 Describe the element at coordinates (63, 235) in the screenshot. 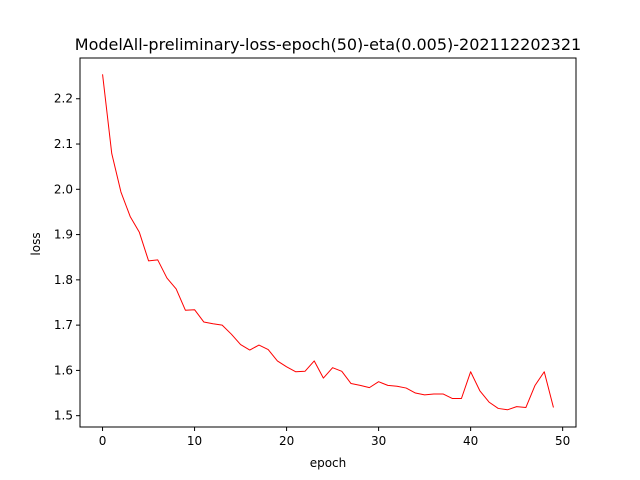

I see `y-tick-label: 1.9` at that location.